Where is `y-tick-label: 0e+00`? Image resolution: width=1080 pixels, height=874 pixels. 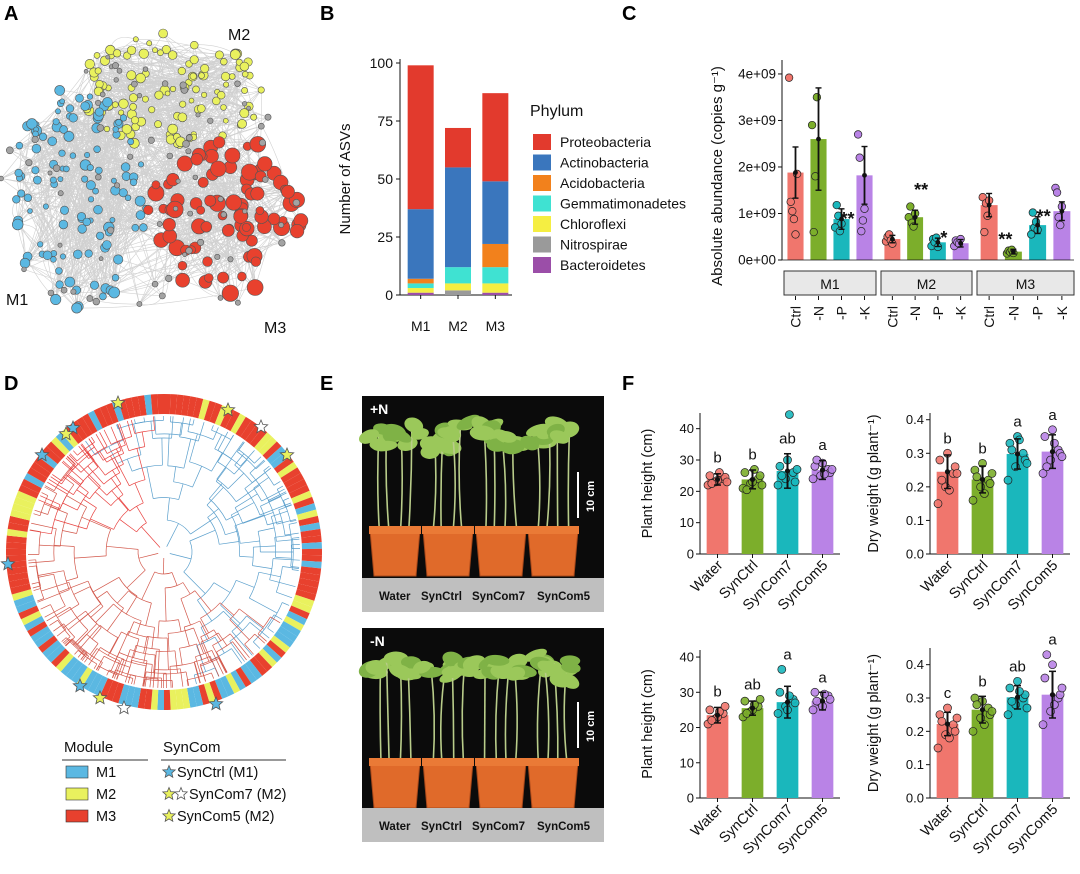
y-tick-label: 0e+00 is located at coordinates (757, 260).